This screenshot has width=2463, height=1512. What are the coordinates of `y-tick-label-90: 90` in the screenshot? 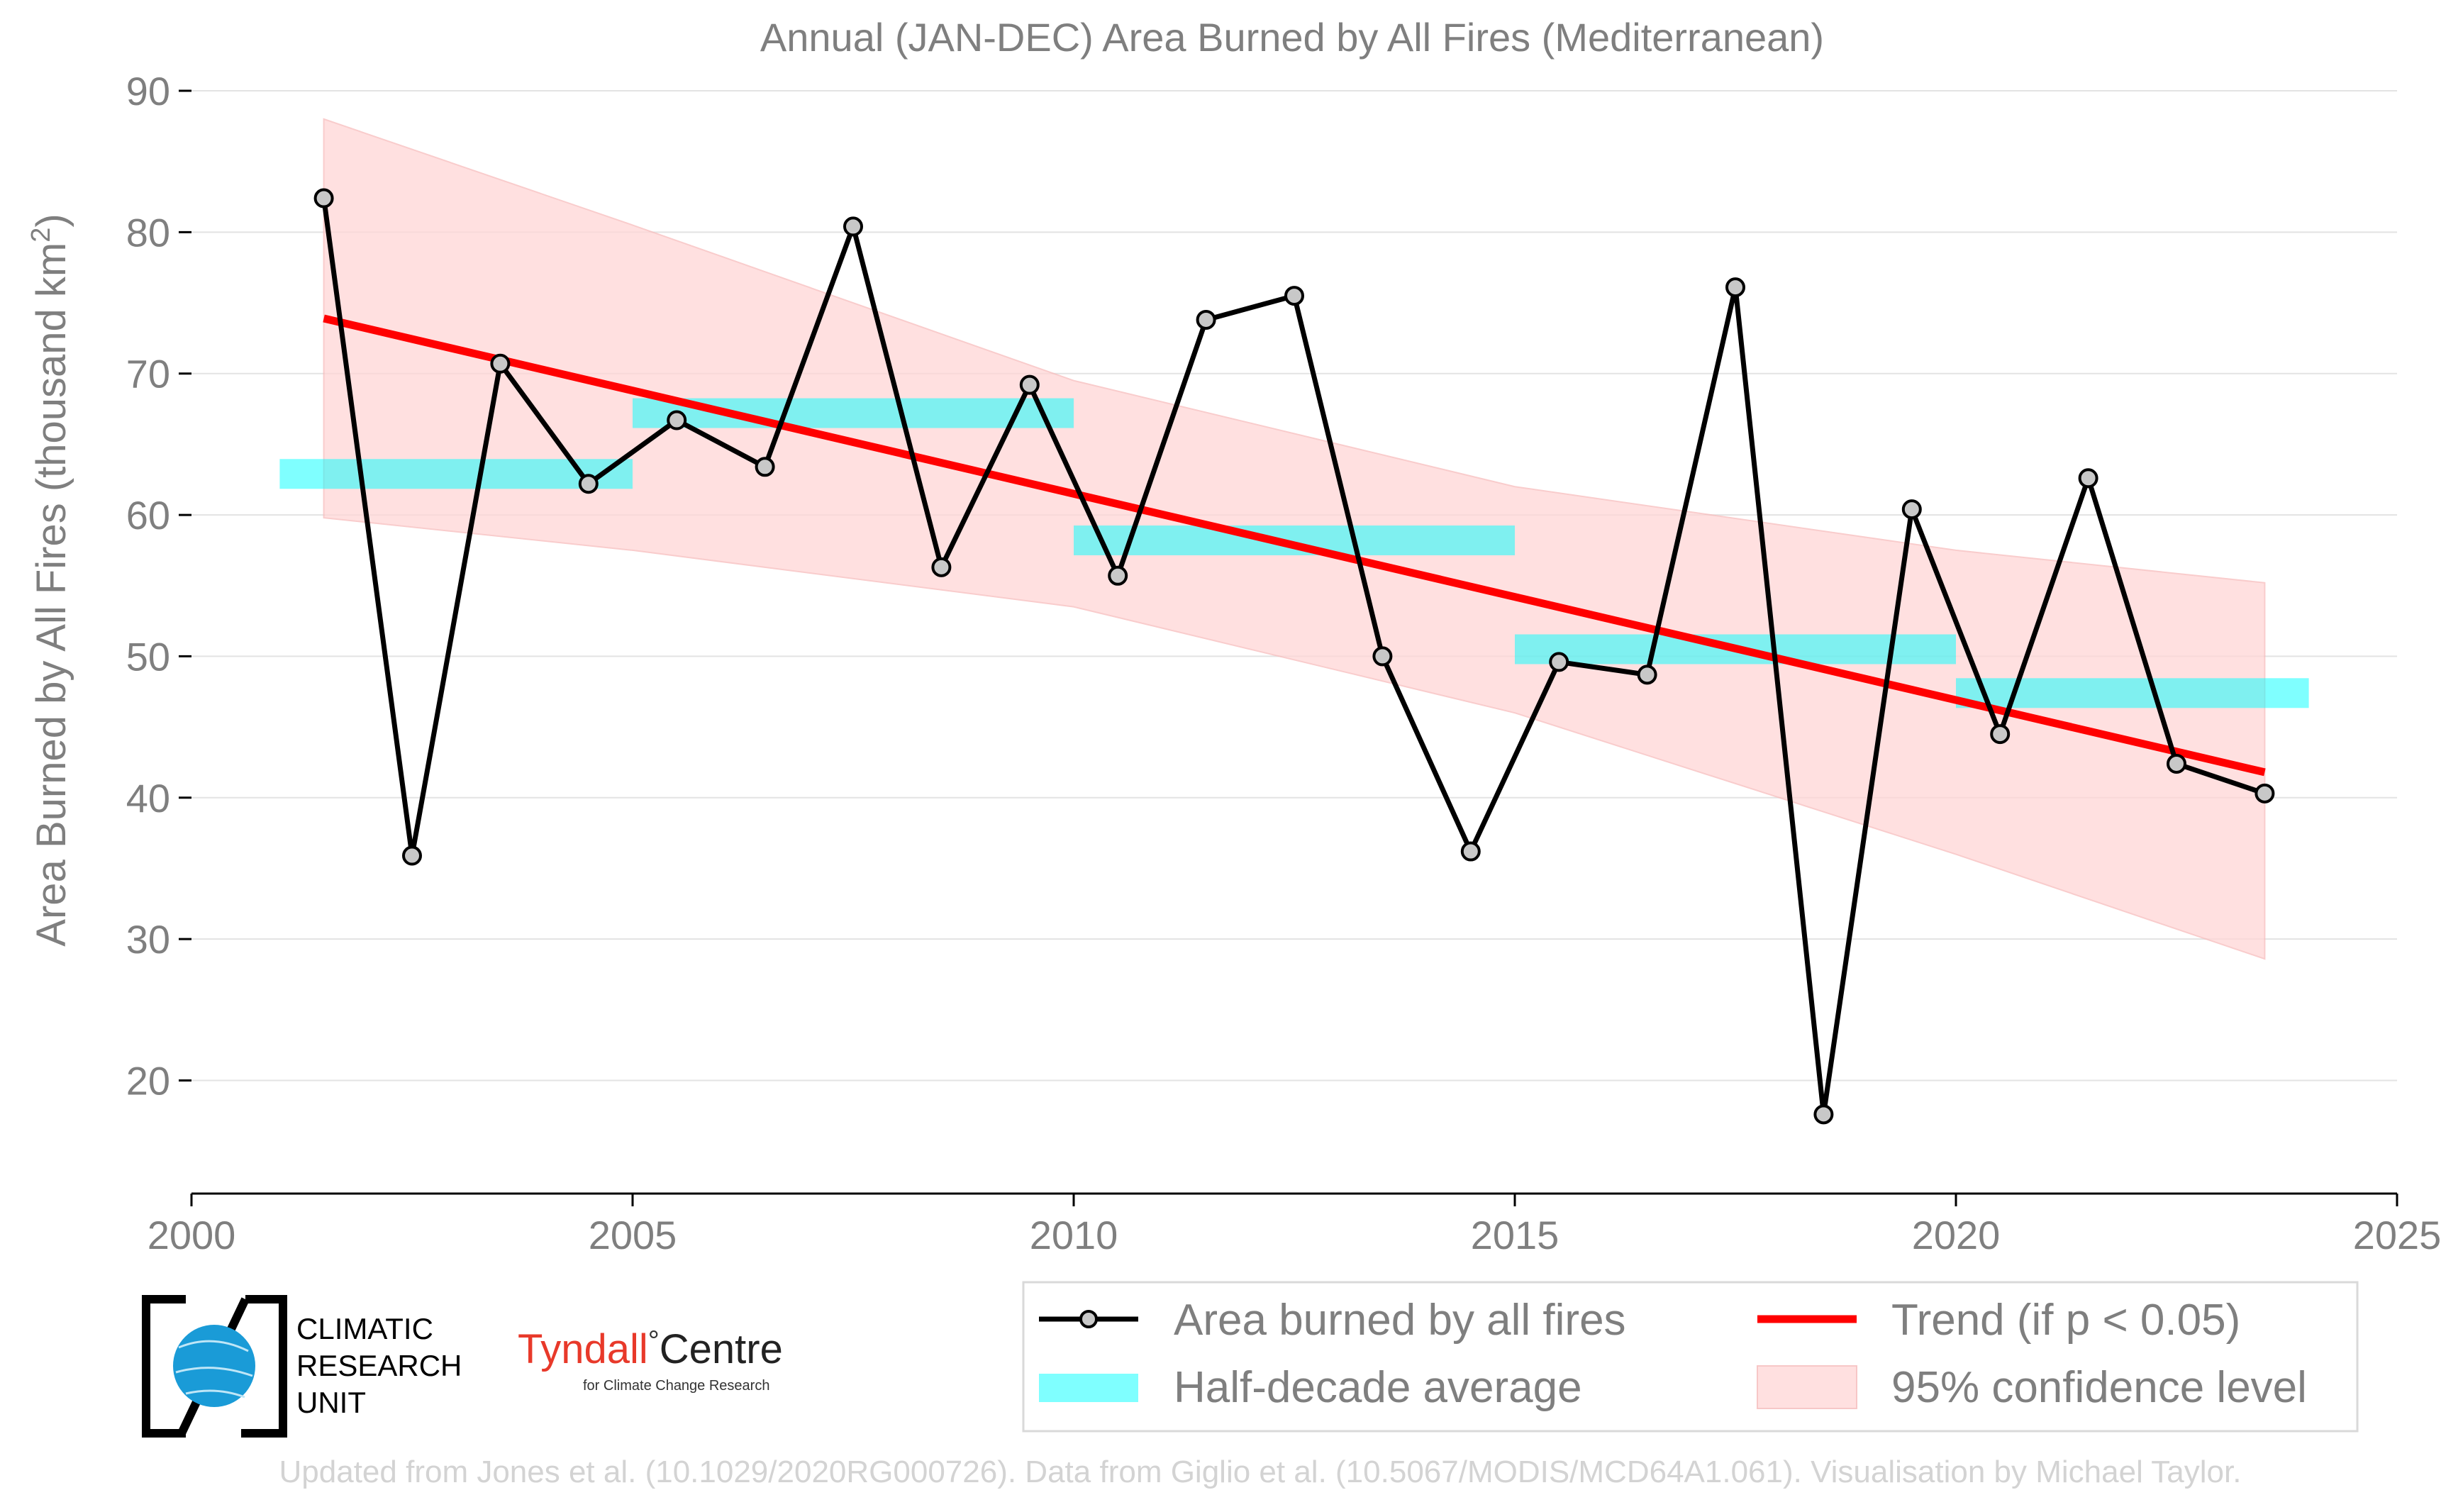 It's located at (148, 91).